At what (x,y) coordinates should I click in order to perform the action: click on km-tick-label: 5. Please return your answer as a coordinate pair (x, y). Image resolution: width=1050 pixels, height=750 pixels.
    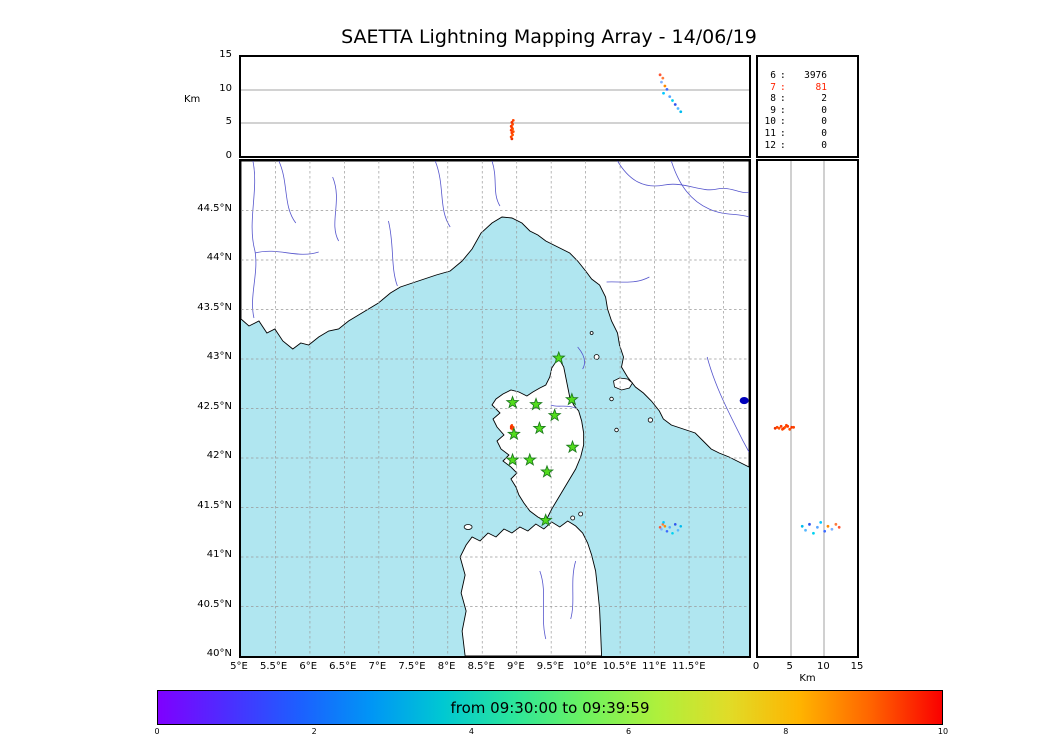
    Looking at the image, I should click on (789, 666).